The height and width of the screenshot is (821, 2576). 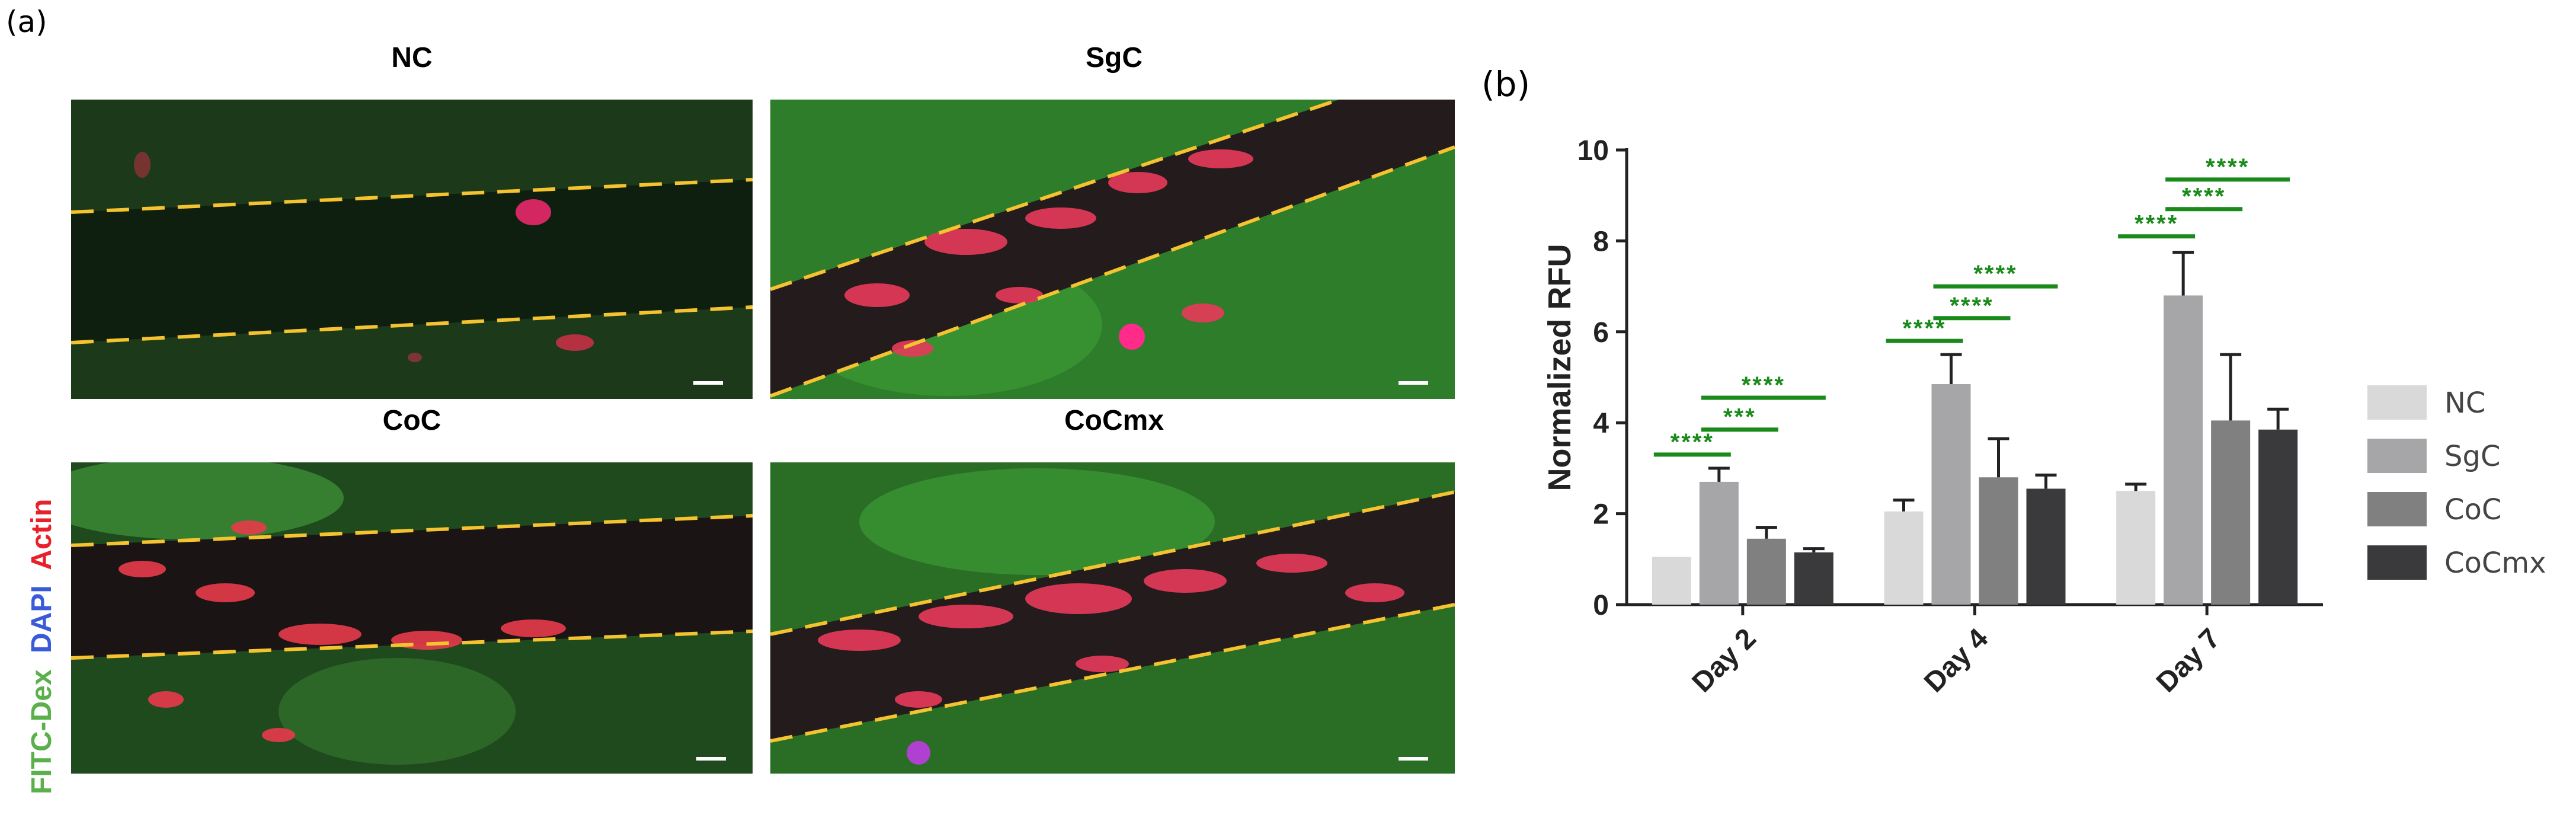 I want to click on y-tick-label: 4, so click(x=1601, y=423).